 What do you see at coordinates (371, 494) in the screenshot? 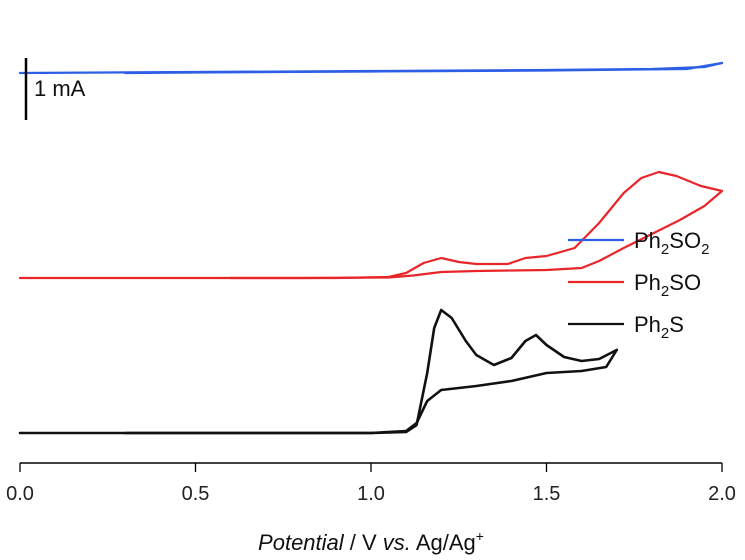
I see `x-tick-label: 1.0` at bounding box center [371, 494].